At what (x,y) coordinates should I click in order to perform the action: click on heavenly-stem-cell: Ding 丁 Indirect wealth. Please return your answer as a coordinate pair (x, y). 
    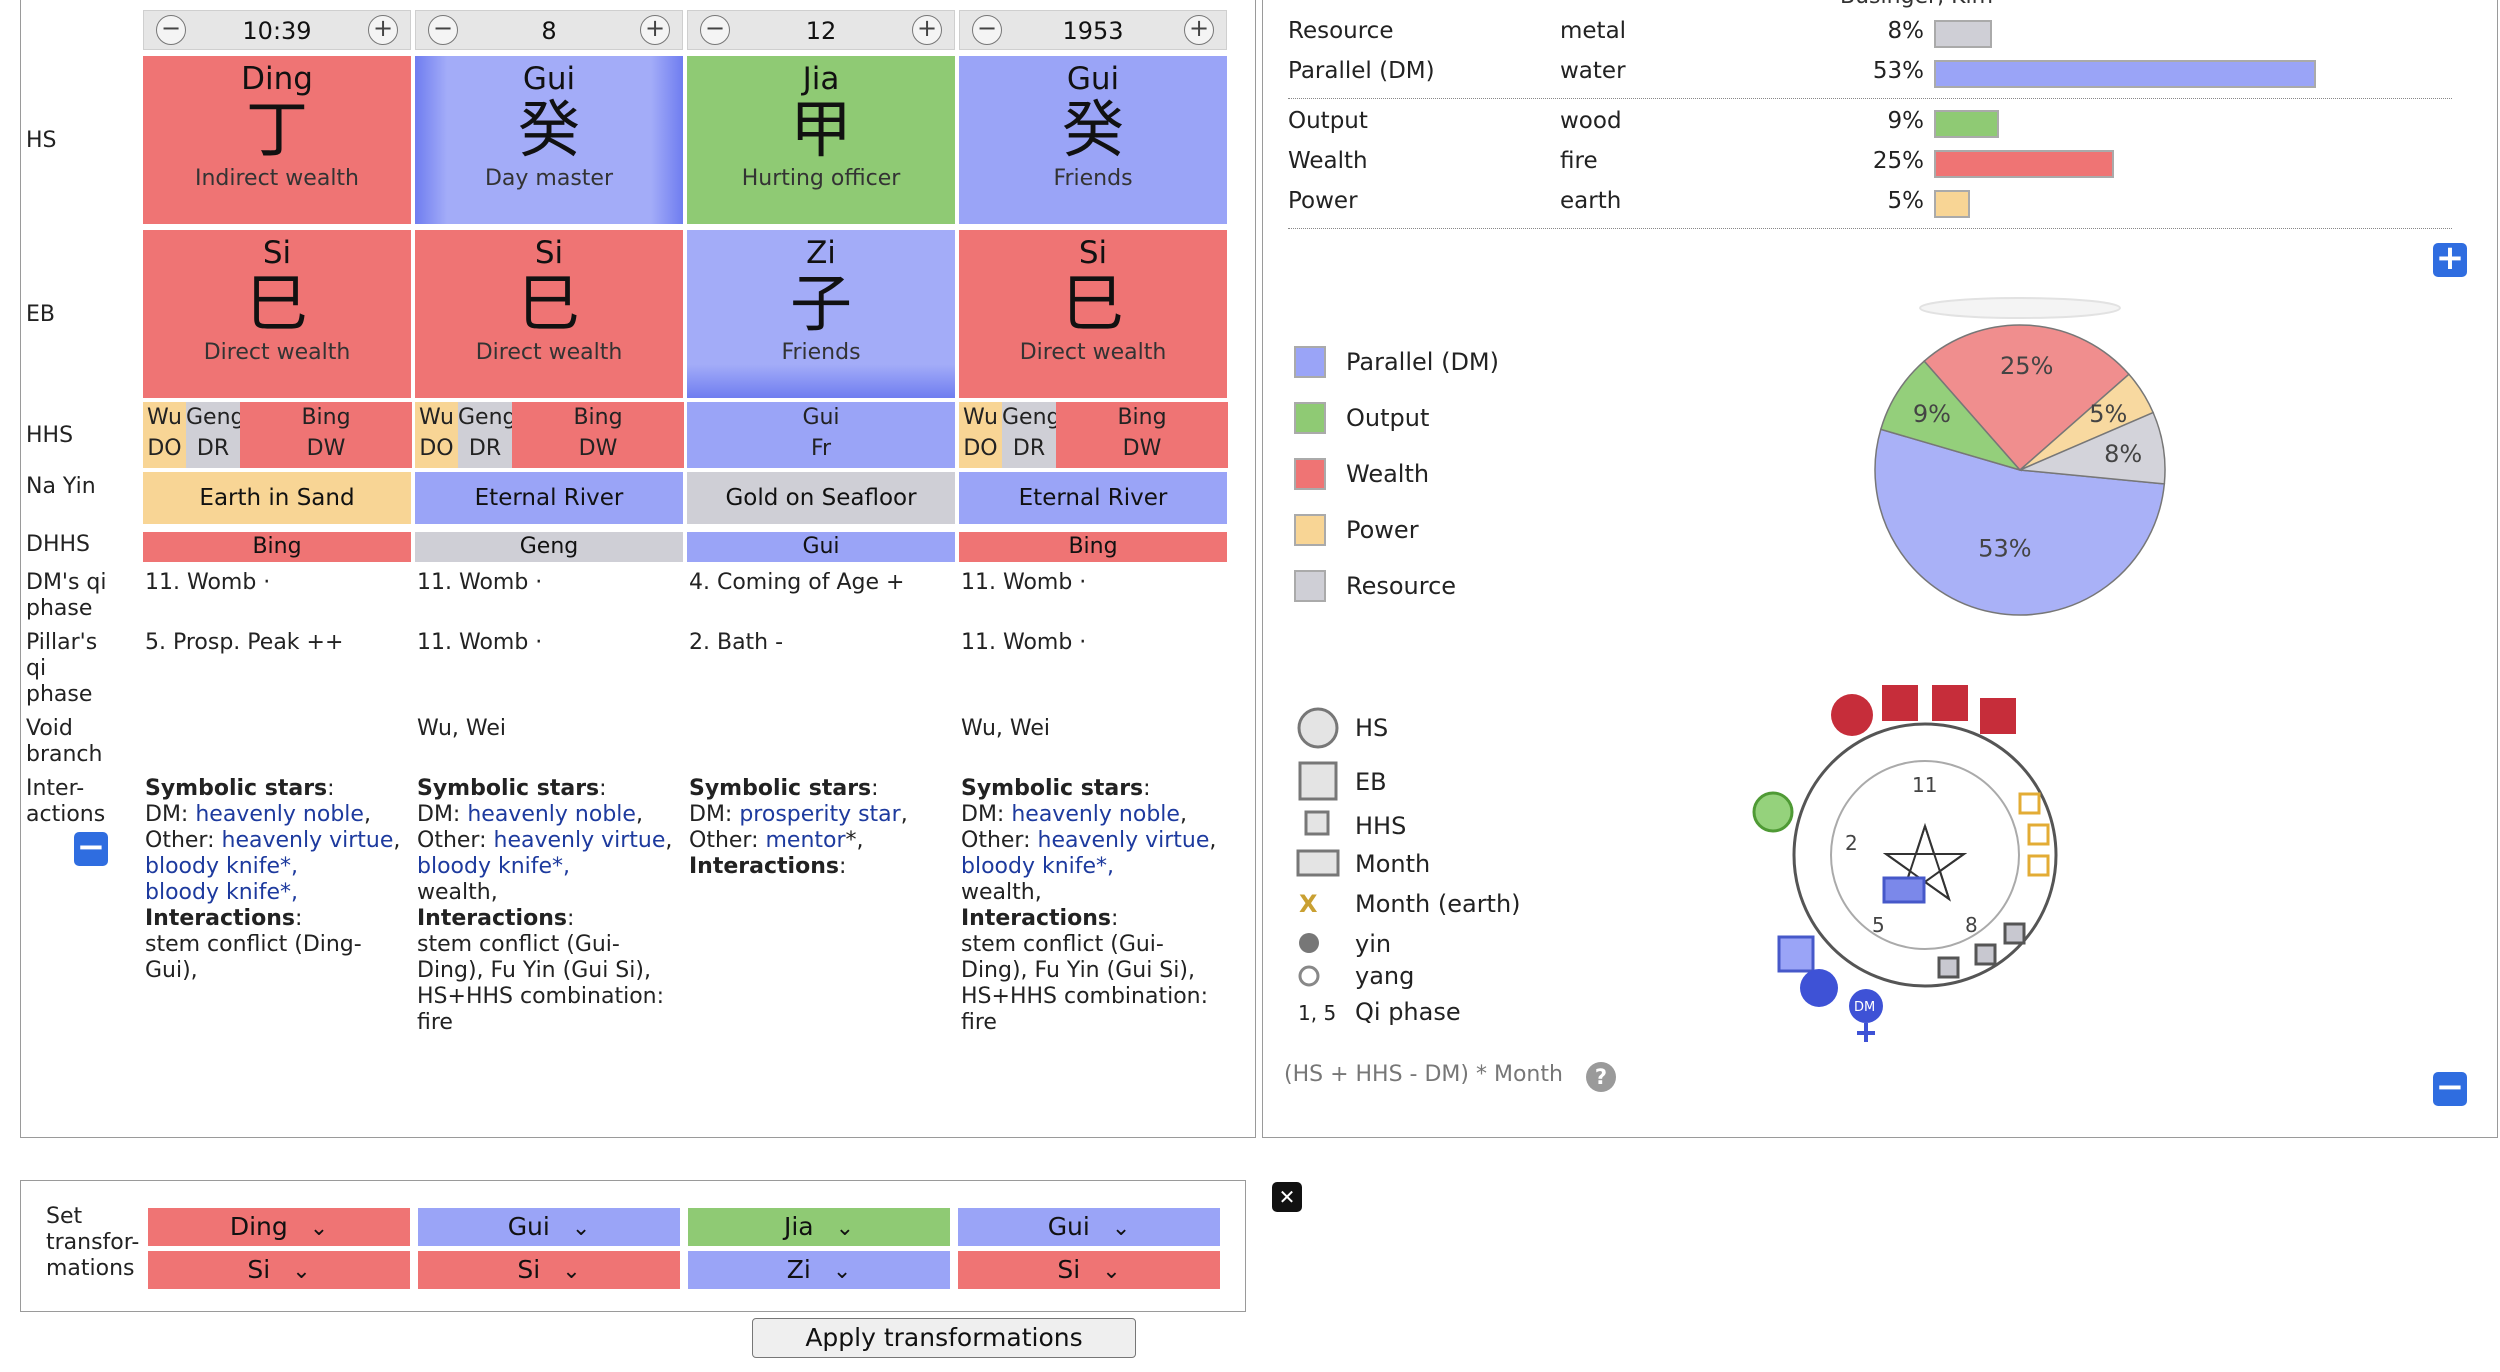
    Looking at the image, I should click on (277, 140).